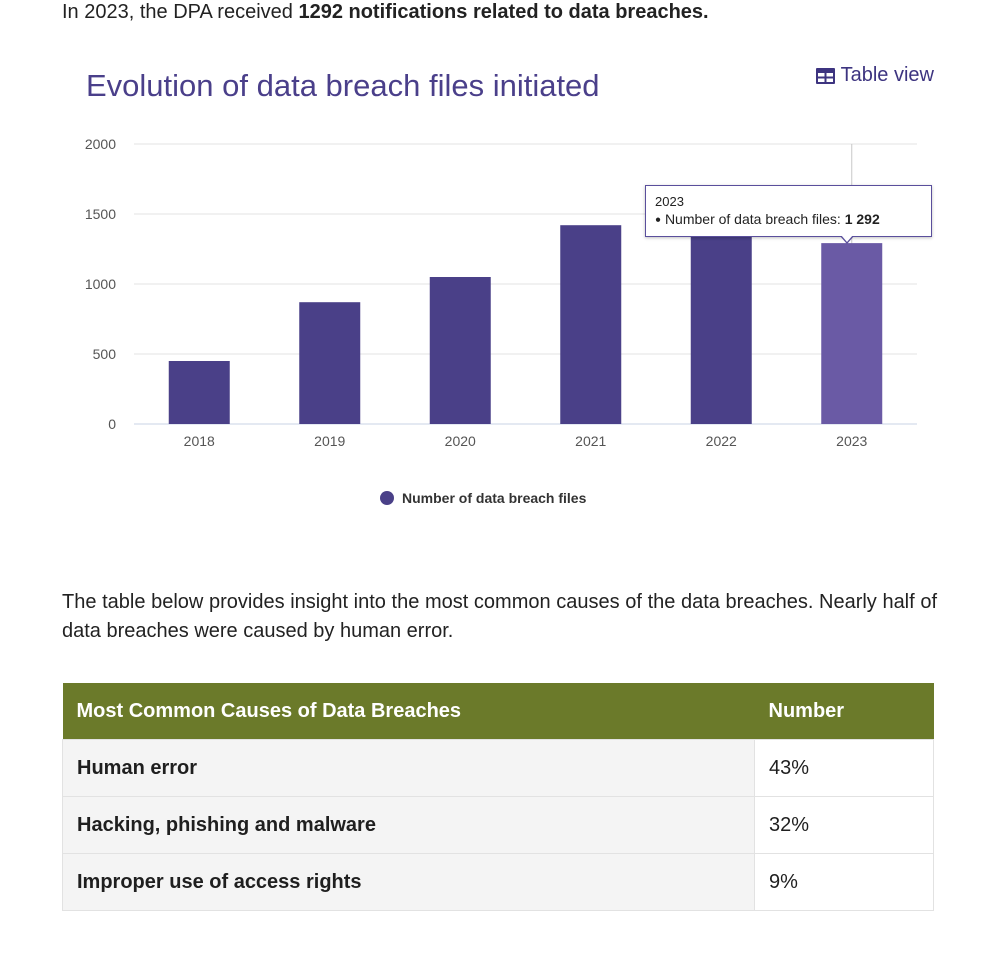 The height and width of the screenshot is (979, 1000). What do you see at coordinates (408, 711) in the screenshot?
I see `header-causes: Most Common Causes of Data Breaches` at bounding box center [408, 711].